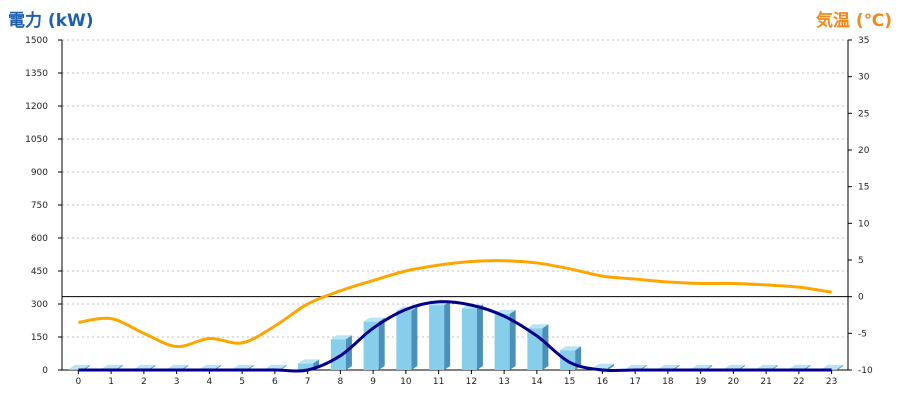 The width and height of the screenshot is (900, 404). Describe the element at coordinates (734, 382) in the screenshot. I see `x-tick-label: 20` at that location.